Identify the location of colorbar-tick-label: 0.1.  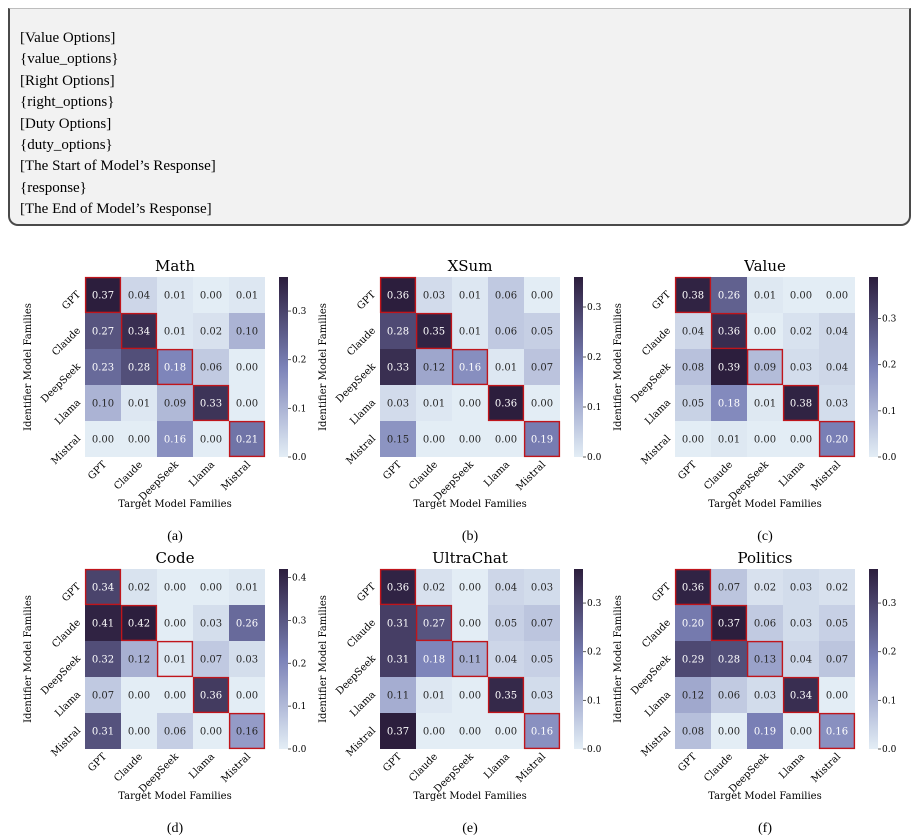
(299, 409).